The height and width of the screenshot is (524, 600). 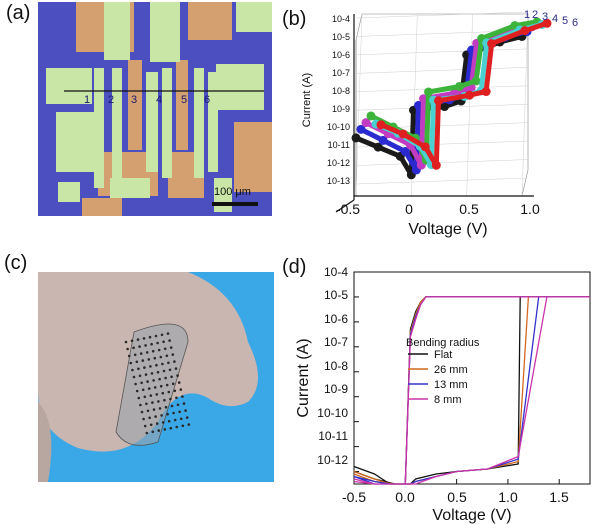 What do you see at coordinates (147, 100) in the screenshot?
I see `electrode-numbers: 1 2 3 4 5 6` at bounding box center [147, 100].